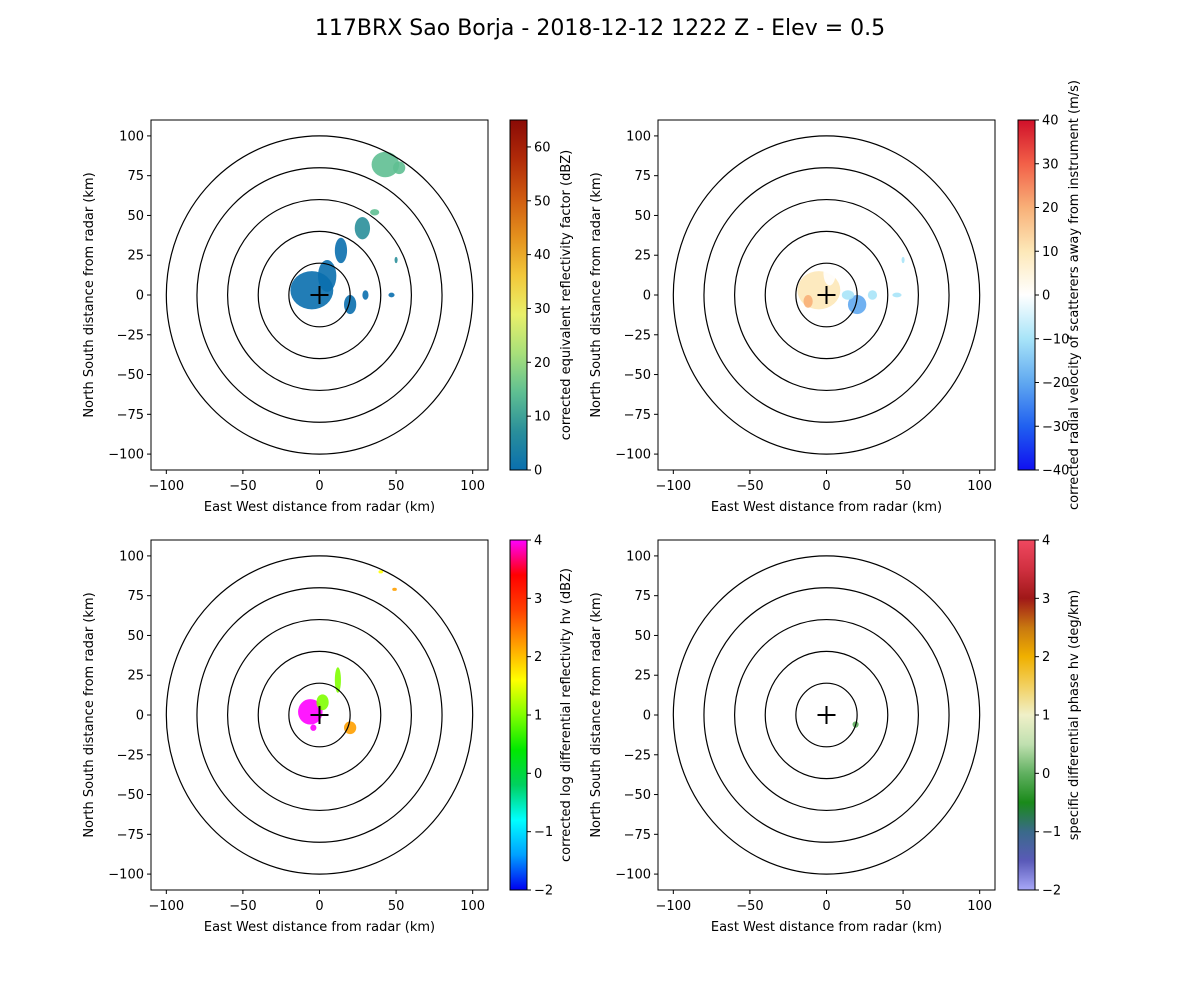 The width and height of the screenshot is (1200, 1004). I want to click on y-tick-label: 100, so click(638, 556).